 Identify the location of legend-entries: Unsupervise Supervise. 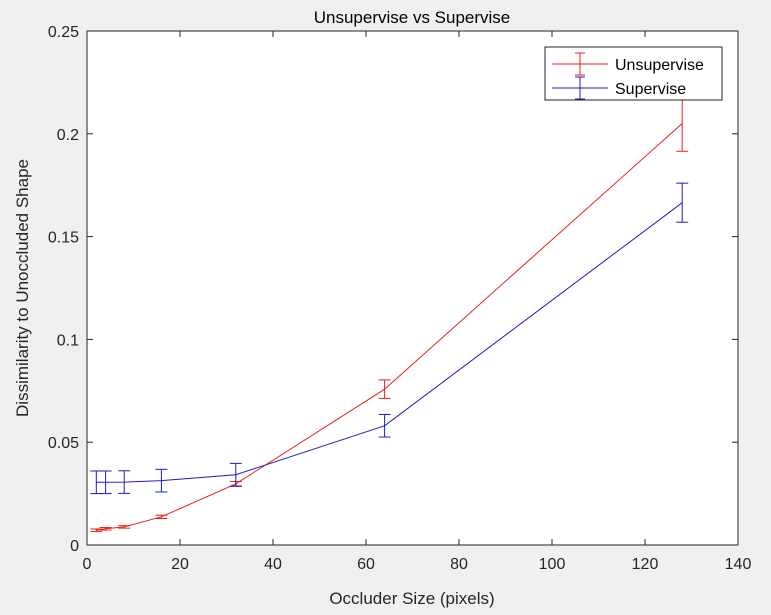
(628, 76).